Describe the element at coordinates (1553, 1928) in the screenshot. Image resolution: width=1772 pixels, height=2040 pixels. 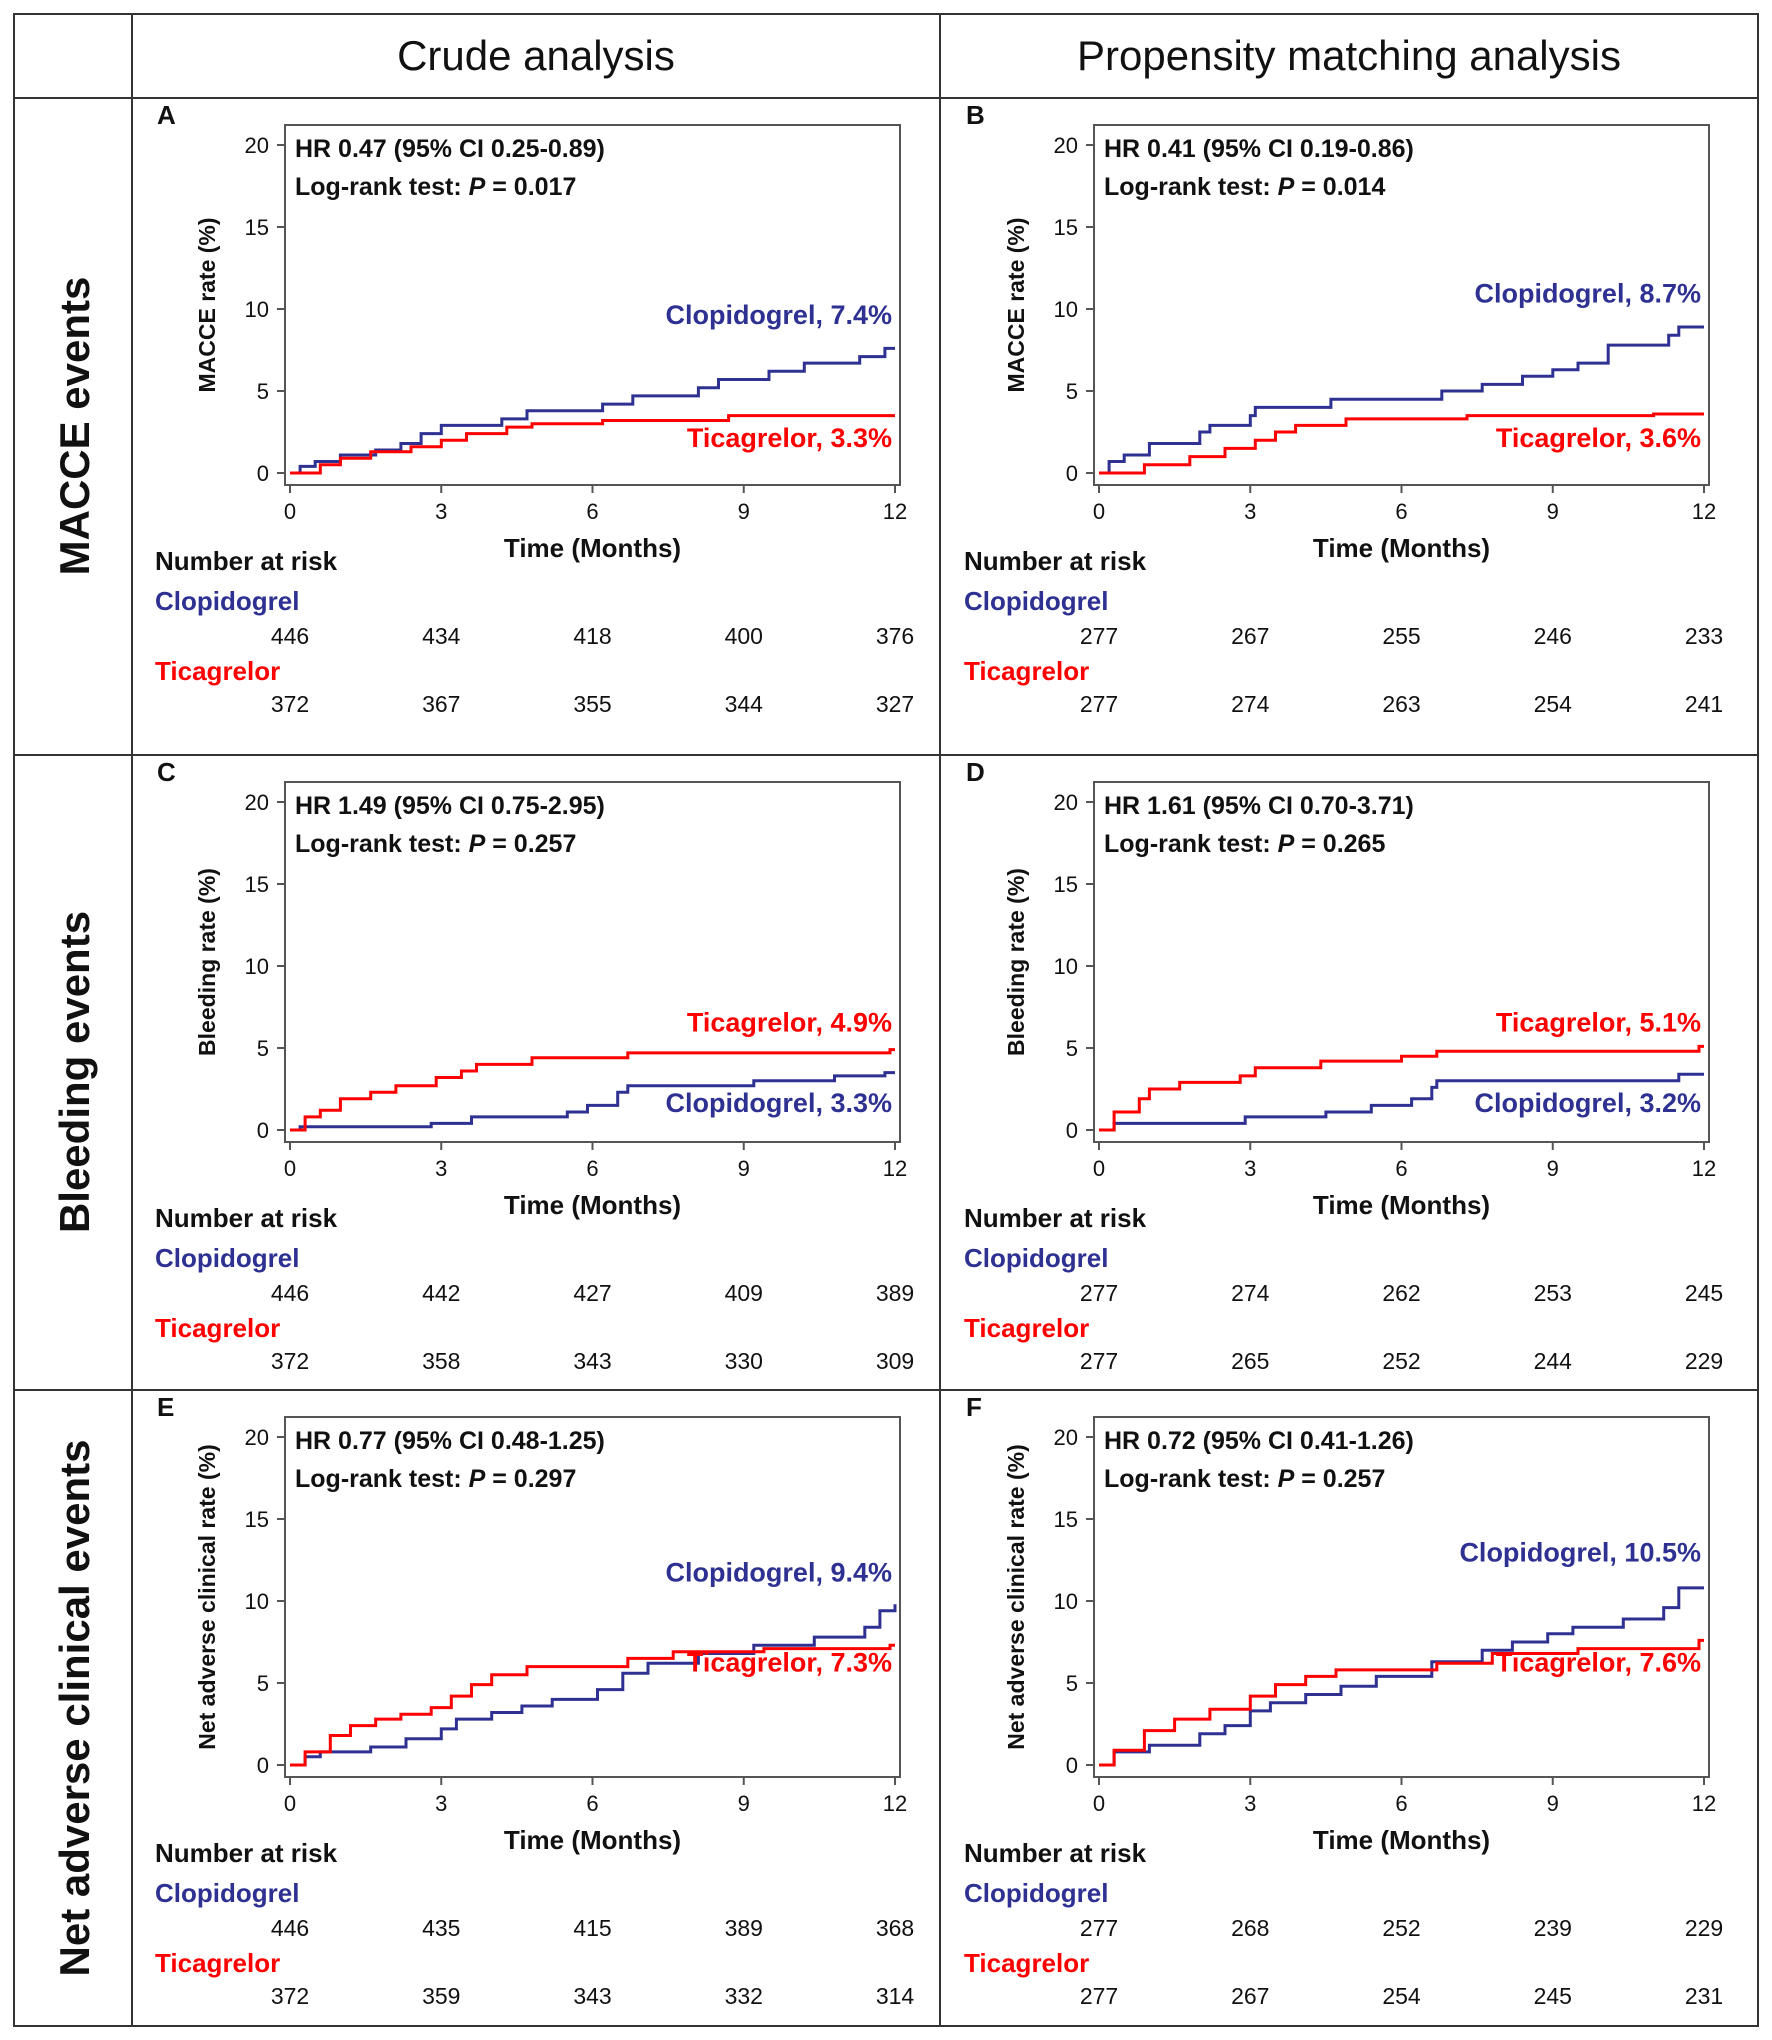
I see `risk-value-clopidogrel: 239` at that location.